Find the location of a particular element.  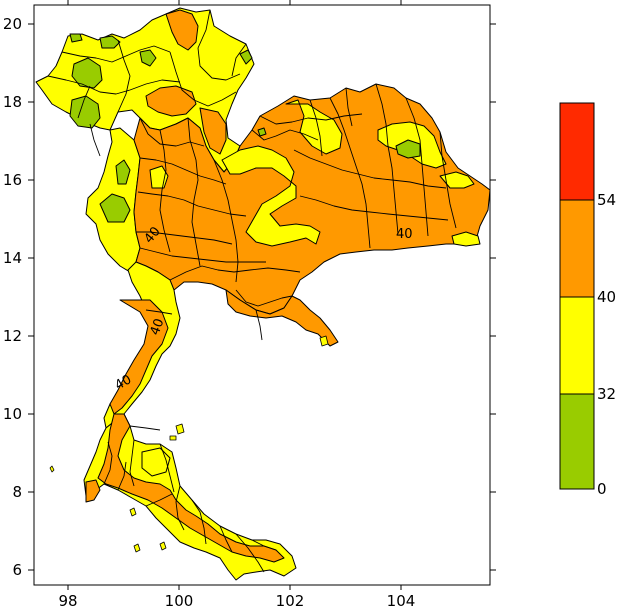

peninsula-yellow-pocket is located at coordinates (156, 462).